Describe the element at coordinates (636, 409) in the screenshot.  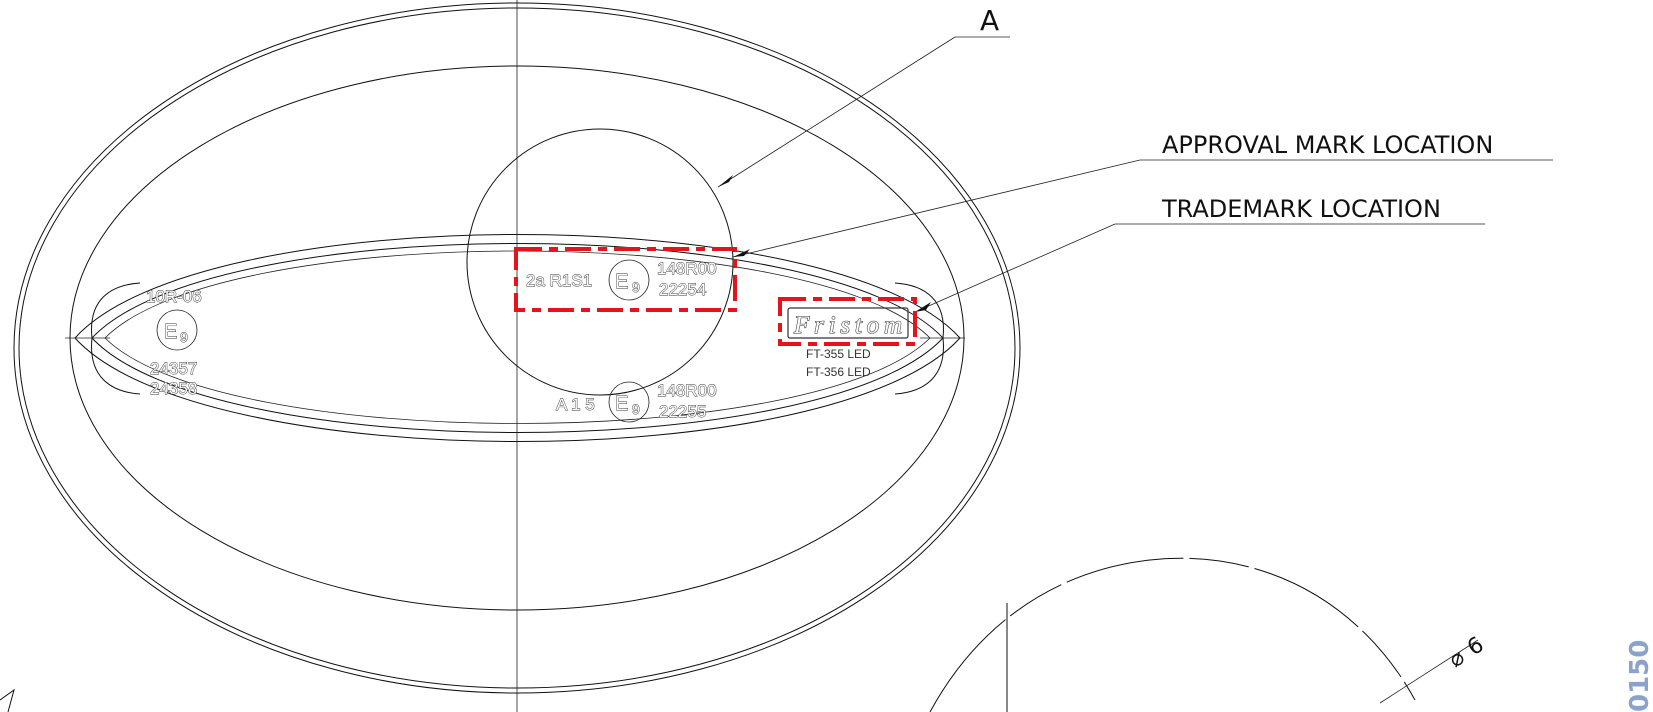
I see `lower-mark-e-number: 9` at that location.